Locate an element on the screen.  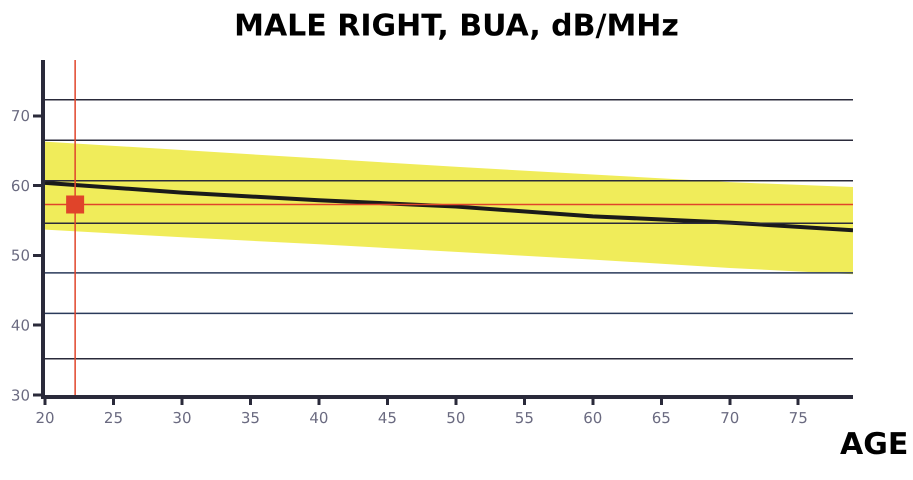
y-tick-label: 40 is located at coordinates (20, 325).